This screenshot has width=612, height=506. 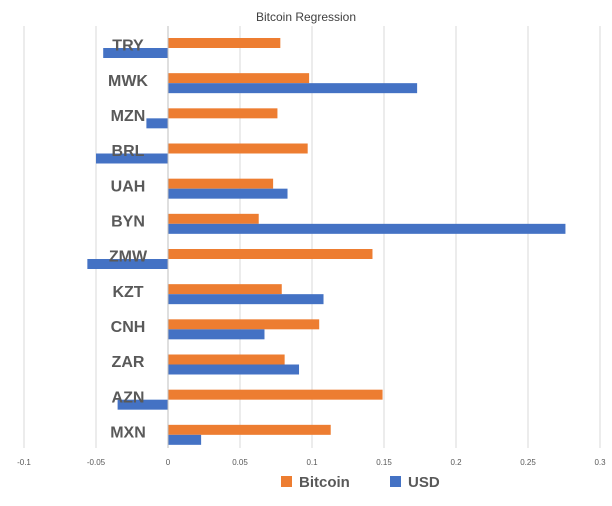 I want to click on y-category-label: BRL, so click(x=128, y=151).